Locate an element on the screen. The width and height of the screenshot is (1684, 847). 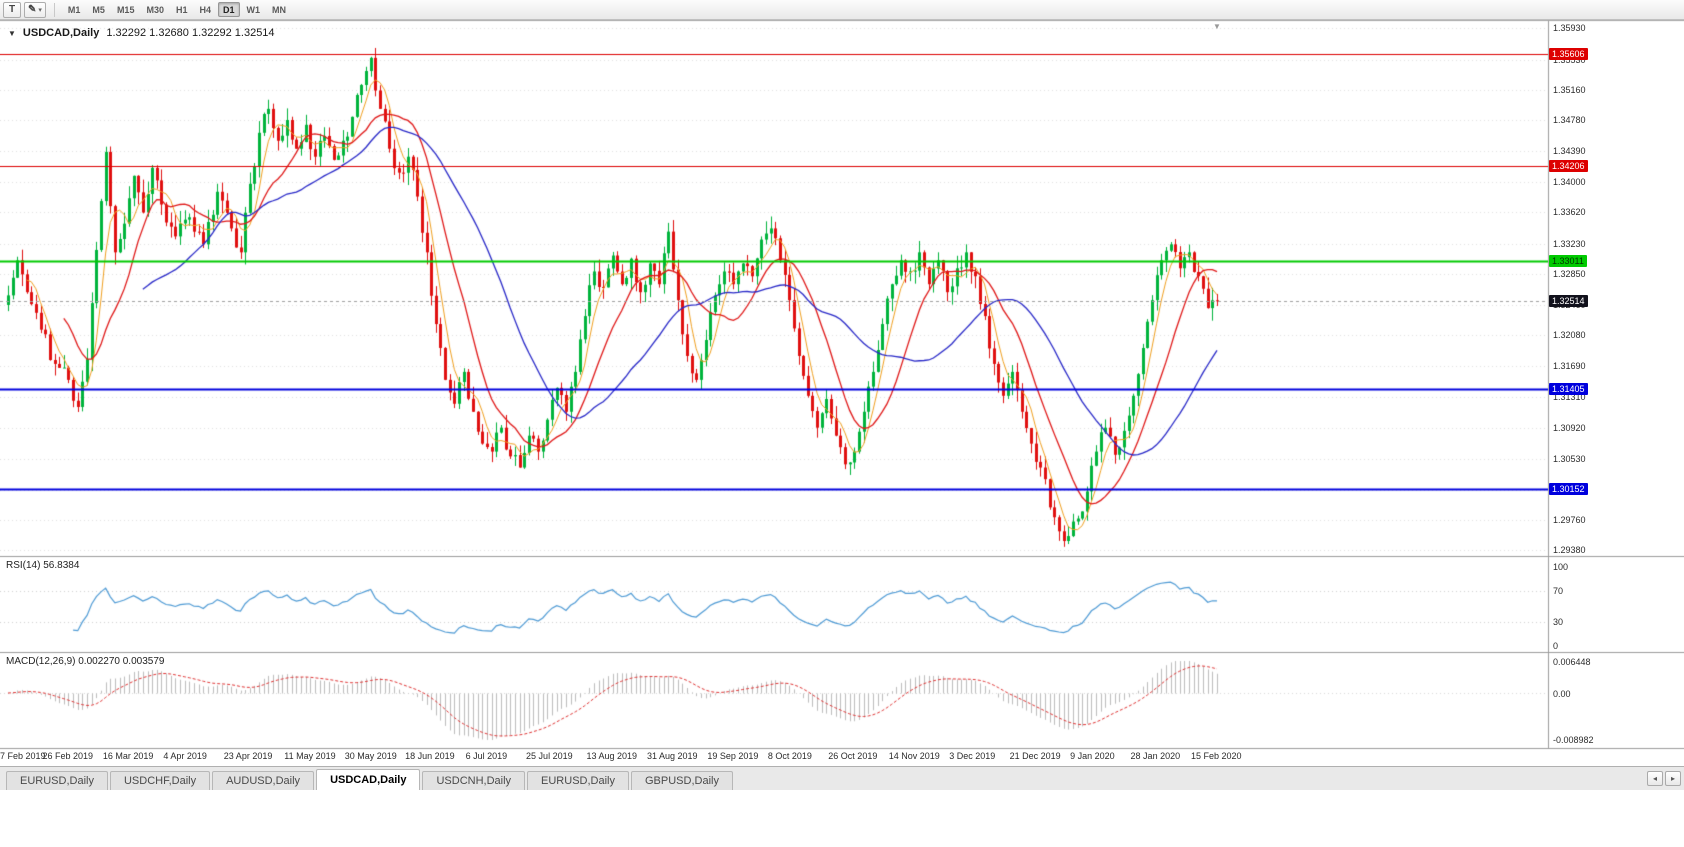
macd-label: MACD(12,26,9) 0.002270 0.003579 is located at coordinates (85, 661).